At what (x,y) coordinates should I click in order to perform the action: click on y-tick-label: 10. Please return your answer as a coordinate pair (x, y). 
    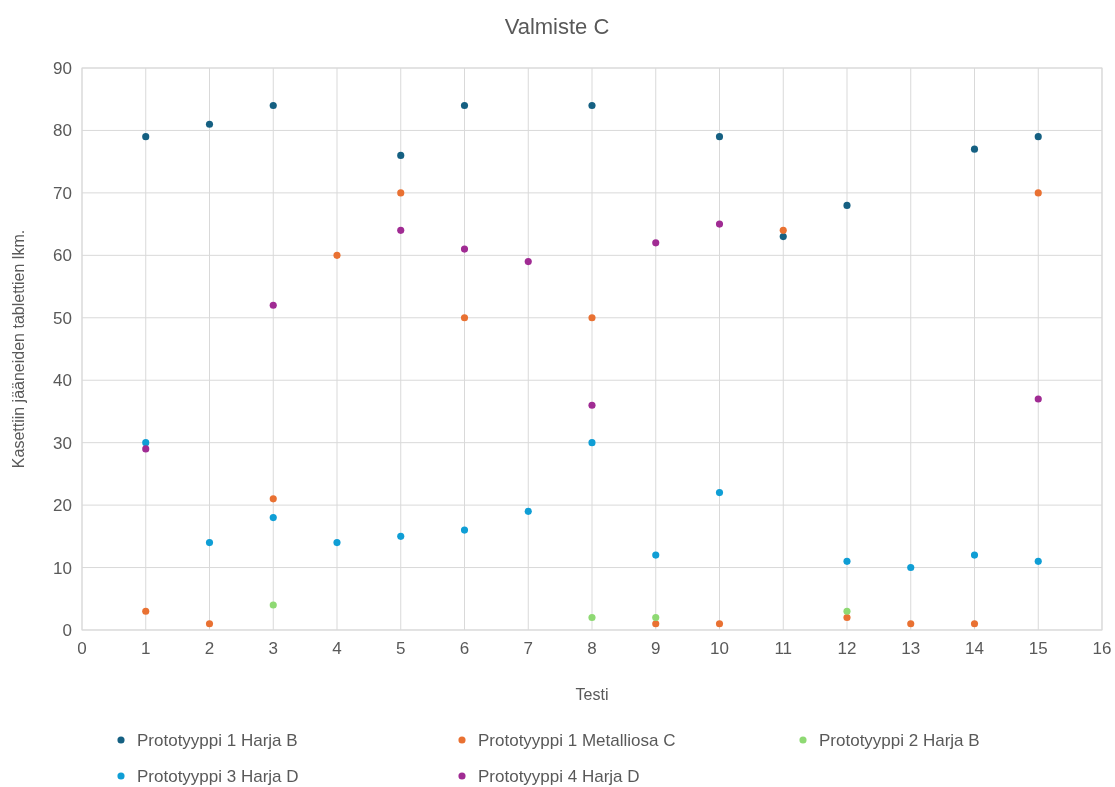
    Looking at the image, I should click on (62, 568).